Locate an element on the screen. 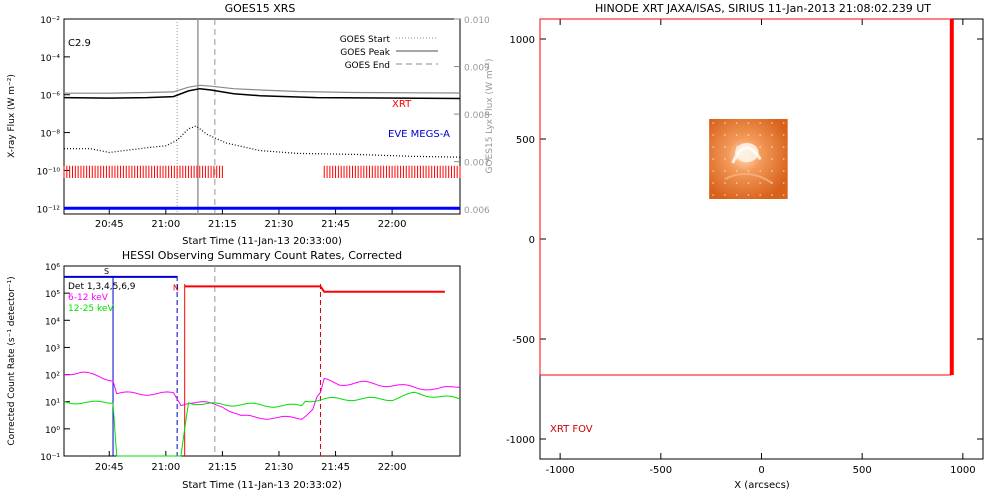  goes-y2tick-label: 0.008 is located at coordinates (477, 116).